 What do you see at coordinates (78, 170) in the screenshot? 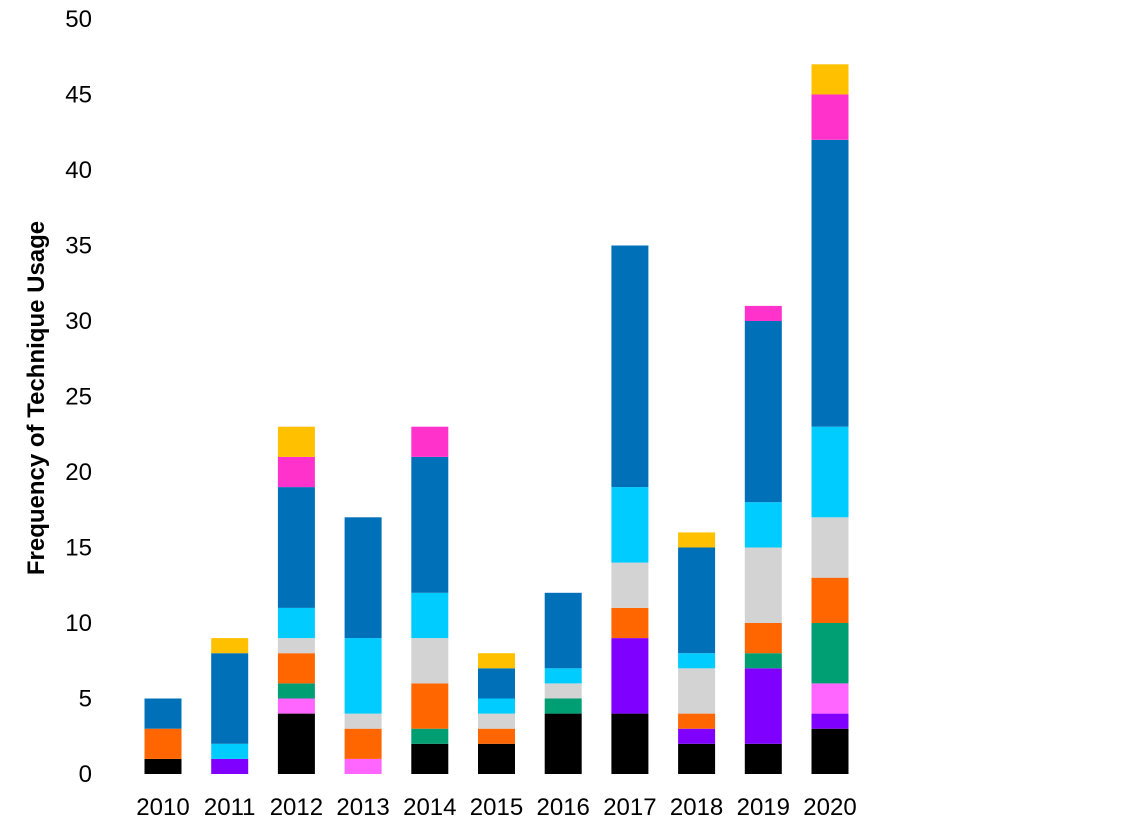
I see `y-tick-label: 40` at bounding box center [78, 170].